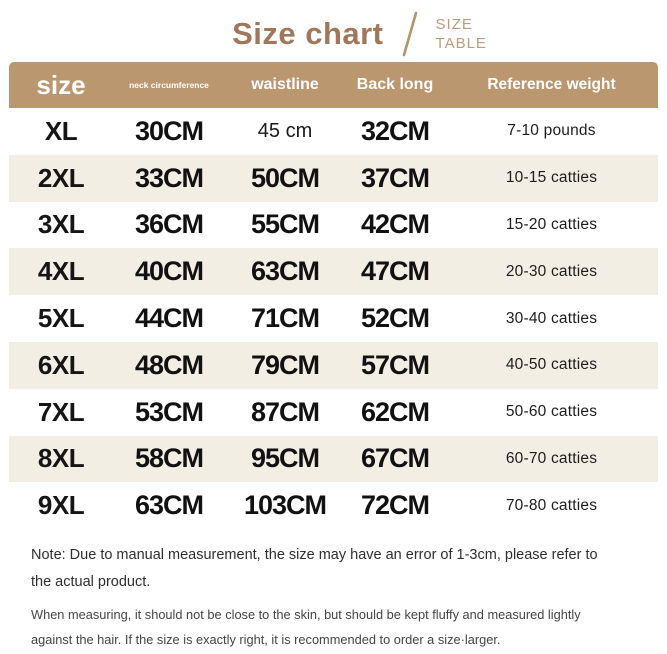 The image size is (667, 654). I want to click on back-cell: 52CM, so click(395, 318).